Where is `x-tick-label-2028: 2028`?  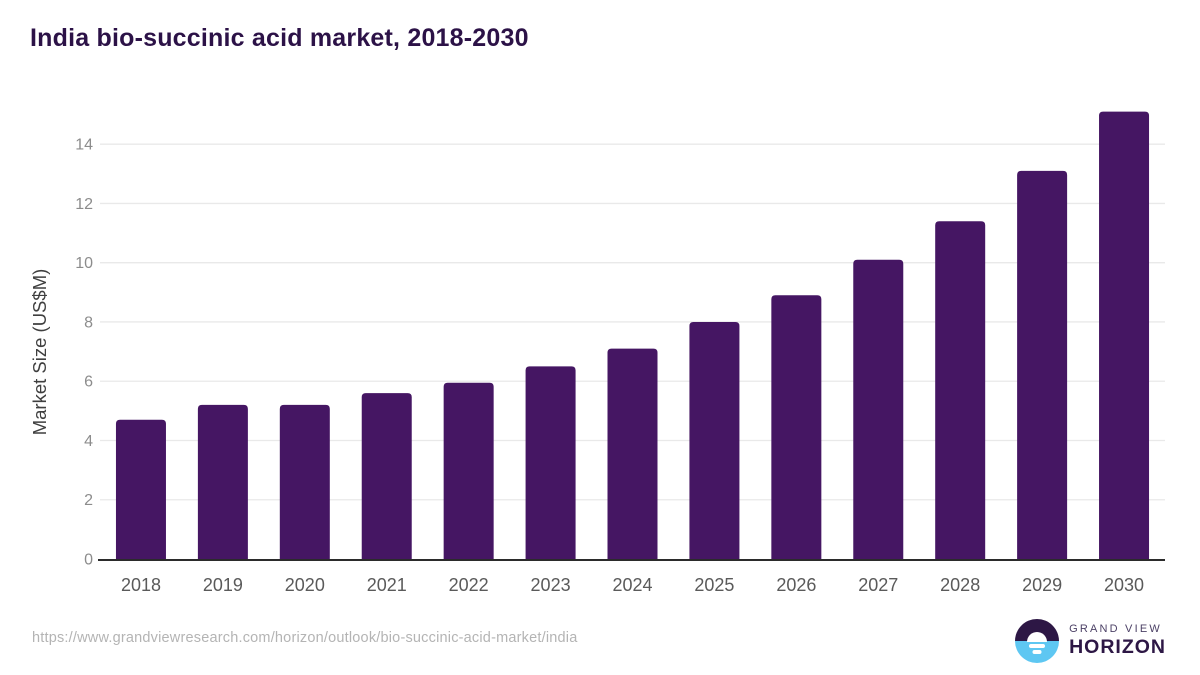 x-tick-label-2028: 2028 is located at coordinates (960, 585).